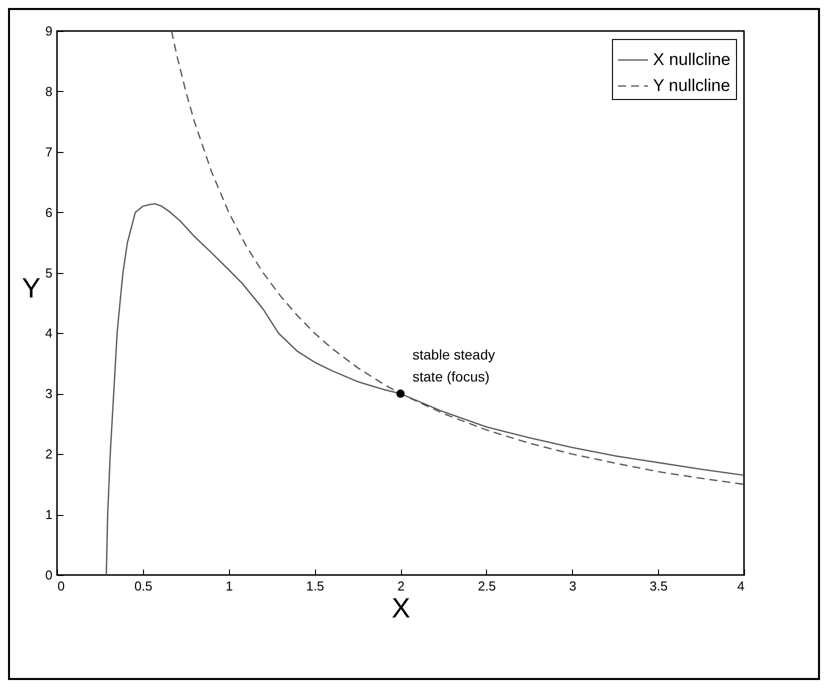 Image resolution: width=832 pixels, height=690 pixels. Describe the element at coordinates (48, 272) in the screenshot. I see `y-tick-label: 5` at that location.